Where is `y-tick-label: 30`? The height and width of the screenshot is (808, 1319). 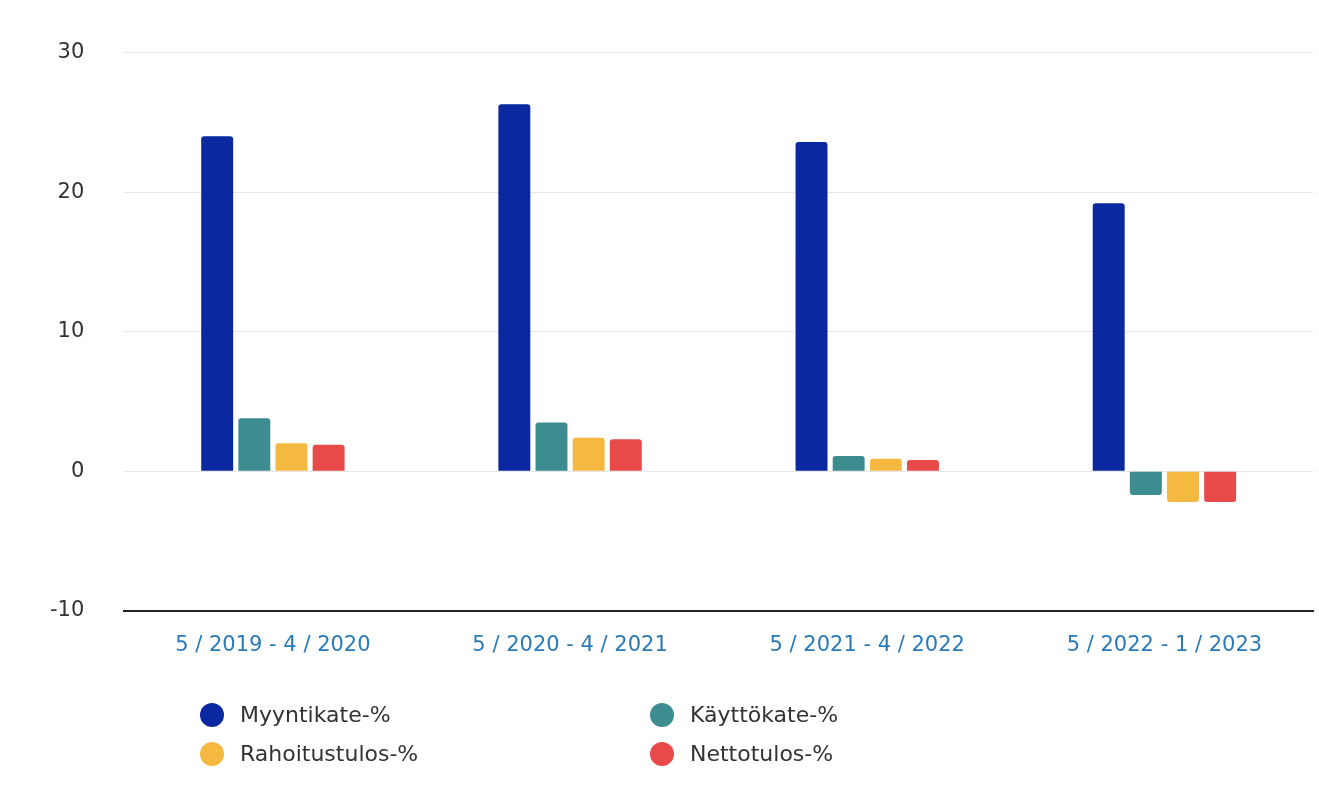
y-tick-label: 30 is located at coordinates (71, 51).